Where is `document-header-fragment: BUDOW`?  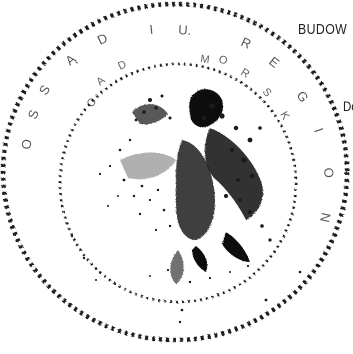 document-header-fragment: BUDOW is located at coordinates (323, 29).